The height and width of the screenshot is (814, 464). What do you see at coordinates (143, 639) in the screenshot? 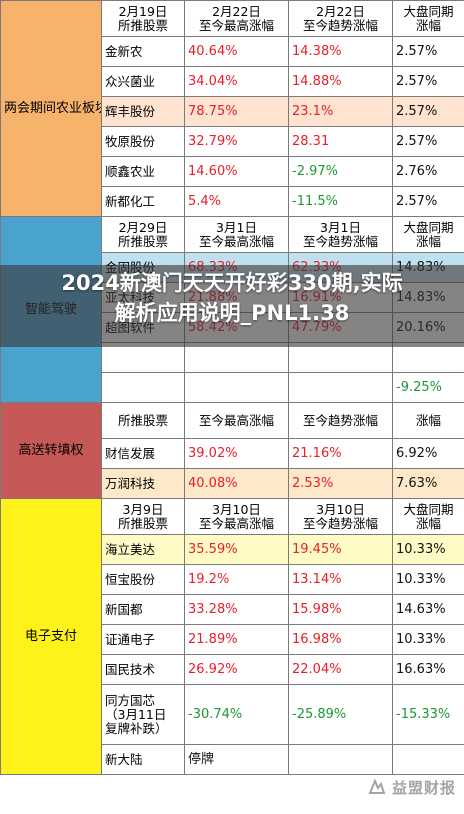
I see `stock-name-cell: 证通电子` at bounding box center [143, 639].